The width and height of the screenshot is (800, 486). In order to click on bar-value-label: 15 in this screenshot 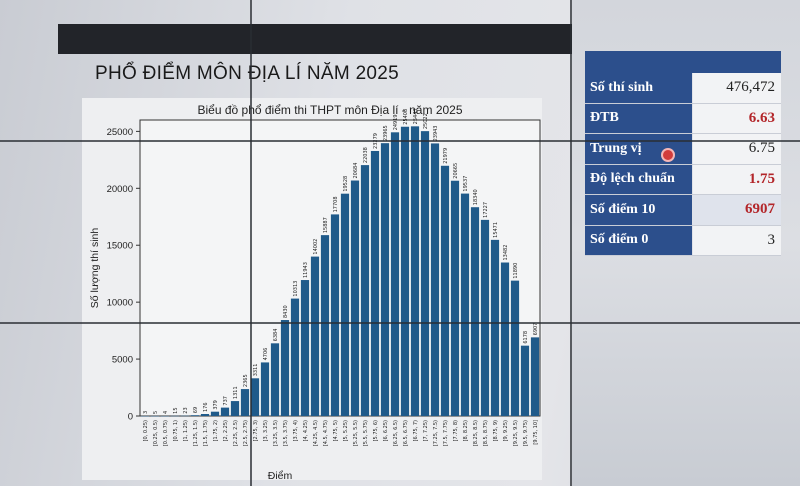, I will do `click(176, 410)`.